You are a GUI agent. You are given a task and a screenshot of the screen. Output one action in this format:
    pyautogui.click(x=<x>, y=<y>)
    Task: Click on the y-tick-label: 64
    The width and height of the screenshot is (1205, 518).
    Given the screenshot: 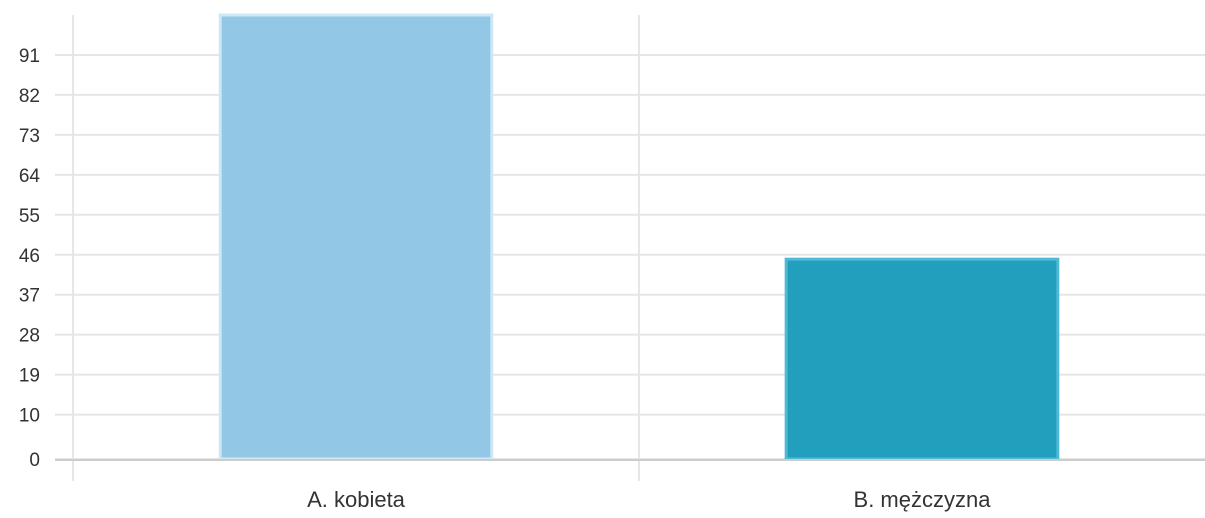 What is the action you would take?
    pyautogui.click(x=30, y=176)
    